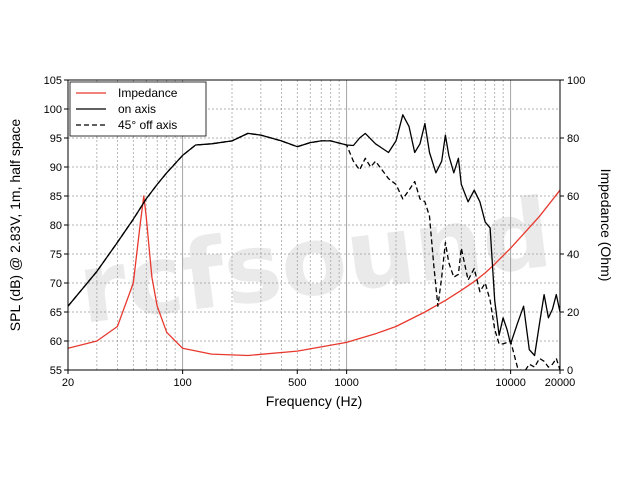  I want to click on y-axis-left-label: SPL (dB) @ 2.83V, 1m, half space, so click(15, 225).